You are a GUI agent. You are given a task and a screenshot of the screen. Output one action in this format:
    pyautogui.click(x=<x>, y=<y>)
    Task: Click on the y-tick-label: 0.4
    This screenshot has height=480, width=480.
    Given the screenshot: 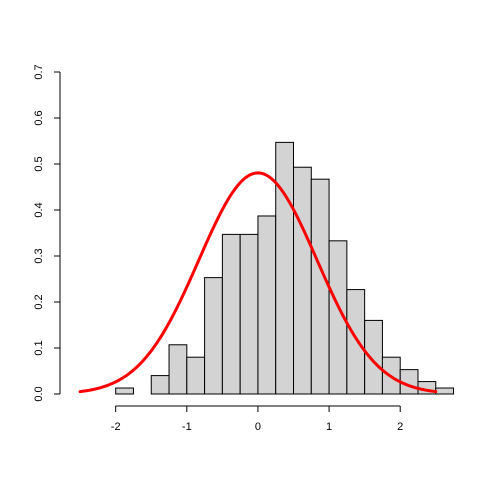 What is the action you would take?
    pyautogui.click(x=39, y=209)
    